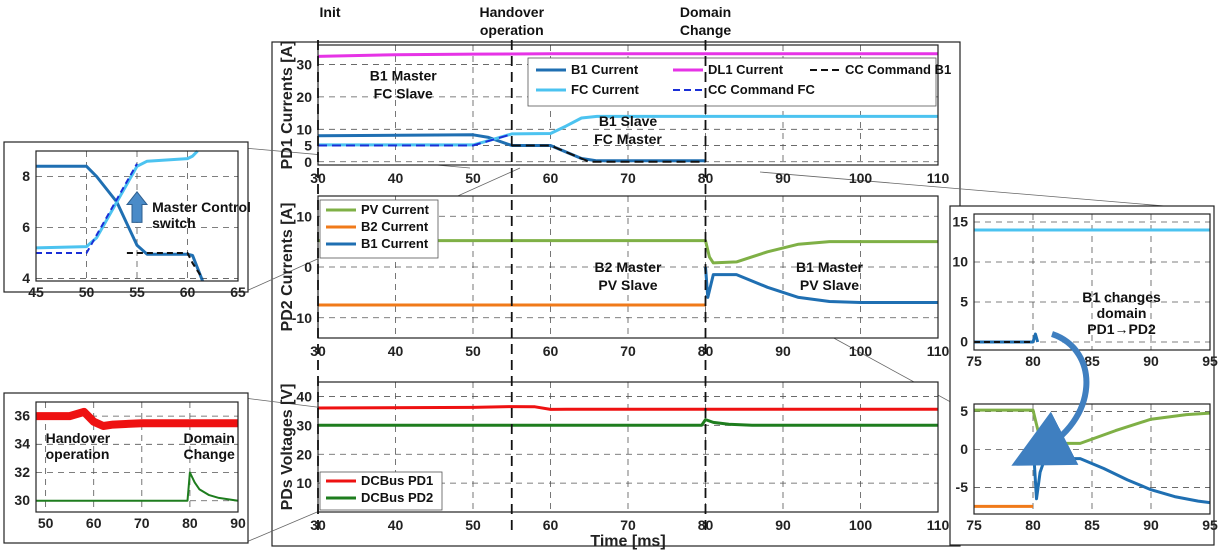 The width and height of the screenshot is (1218, 552). What do you see at coordinates (209, 446) in the screenshot?
I see `plot-annotation: Domain Change` at bounding box center [209, 446].